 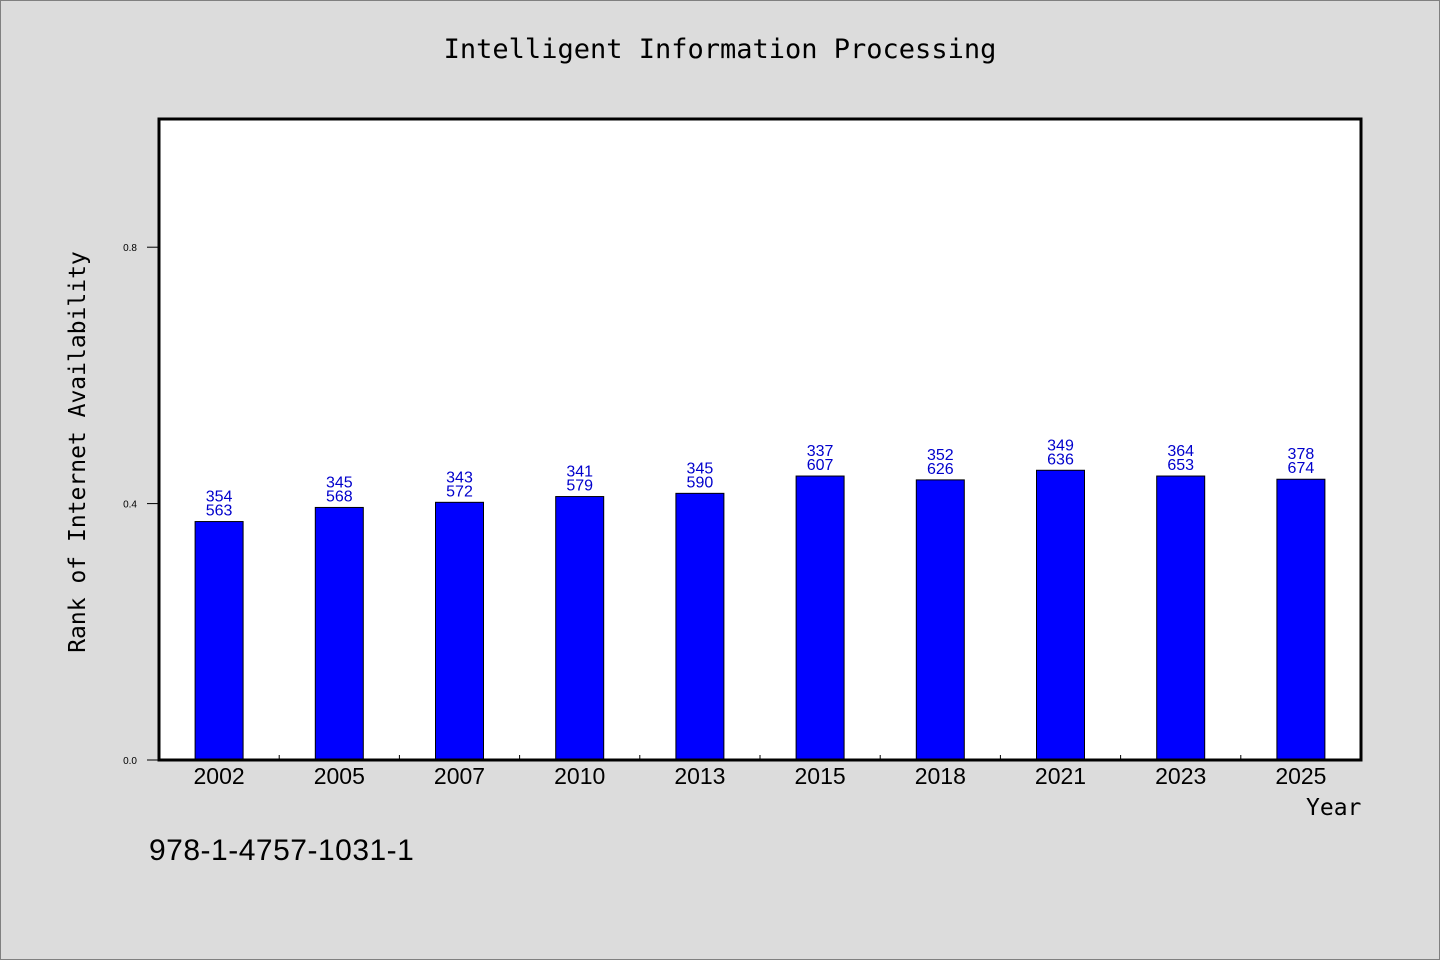 I want to click on x-tick-label: 2002, so click(x=219, y=776).